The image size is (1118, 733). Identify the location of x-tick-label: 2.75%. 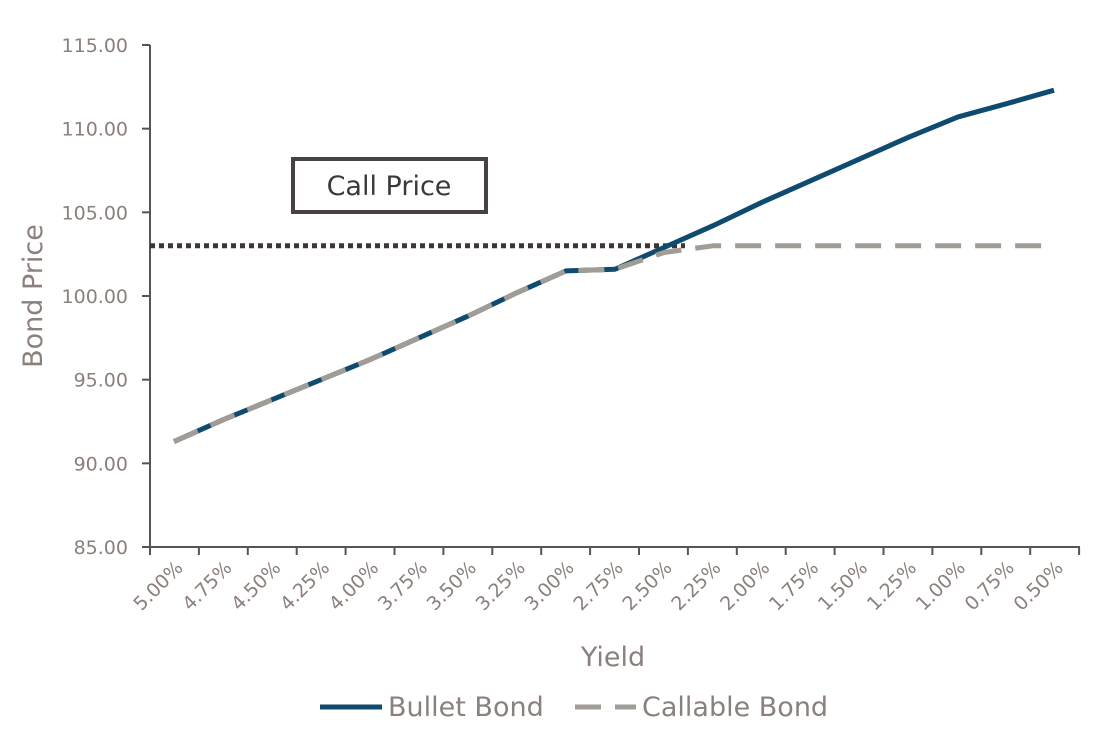
(598, 586).